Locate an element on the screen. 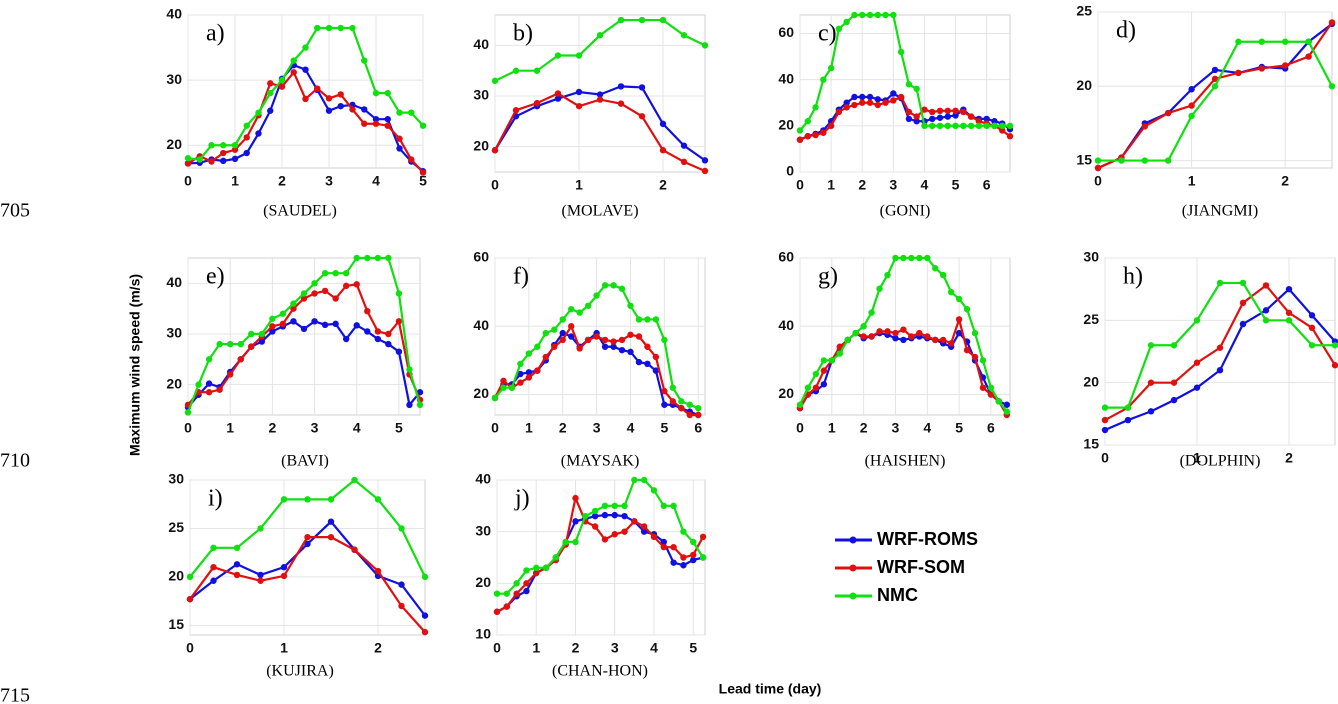  x-tick-label: 4 is located at coordinates (631, 428).